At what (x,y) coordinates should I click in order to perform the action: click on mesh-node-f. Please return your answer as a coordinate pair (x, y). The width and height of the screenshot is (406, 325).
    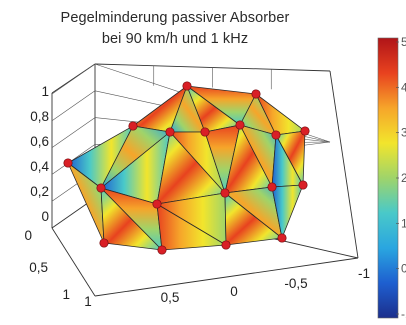
    Looking at the image, I should click on (276, 135).